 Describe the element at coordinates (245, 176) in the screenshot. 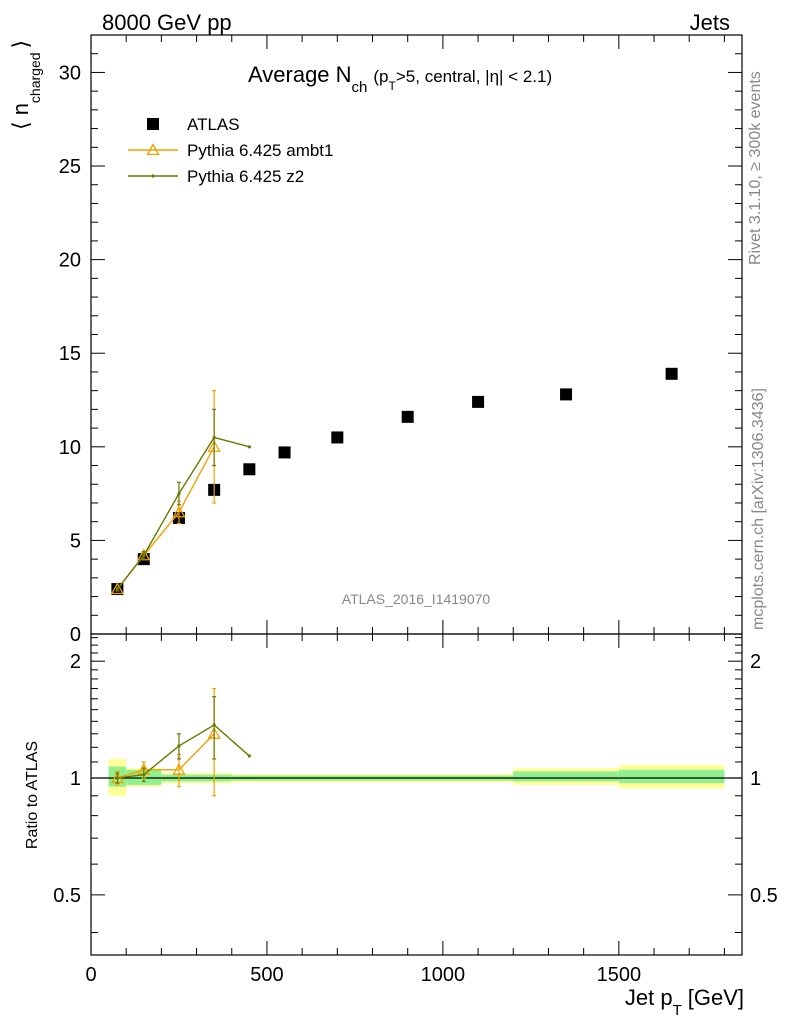

I see `legend-label: Pythia 6.425 z2` at that location.